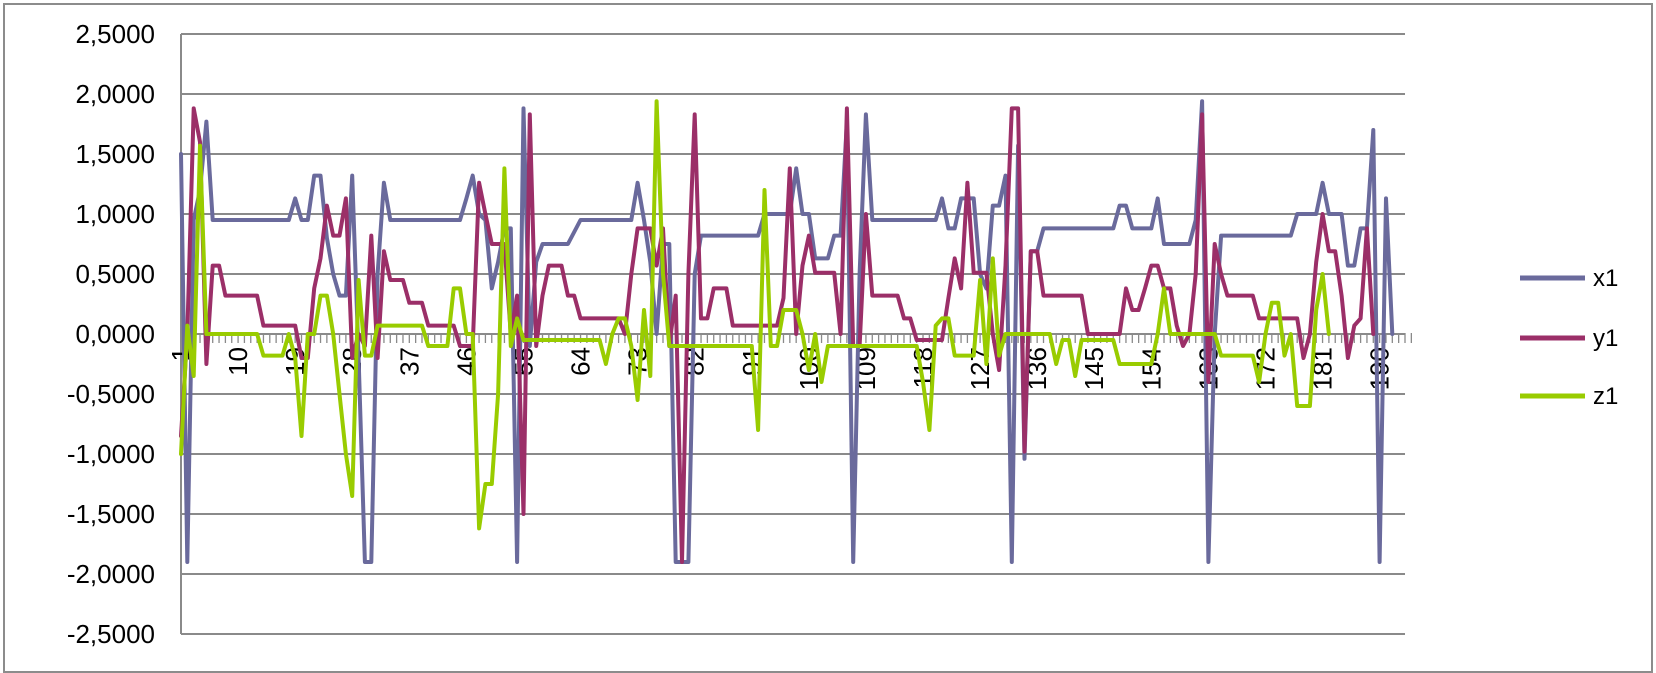  What do you see at coordinates (581, 361) in the screenshot?
I see `x-tick-label: 64` at bounding box center [581, 361].